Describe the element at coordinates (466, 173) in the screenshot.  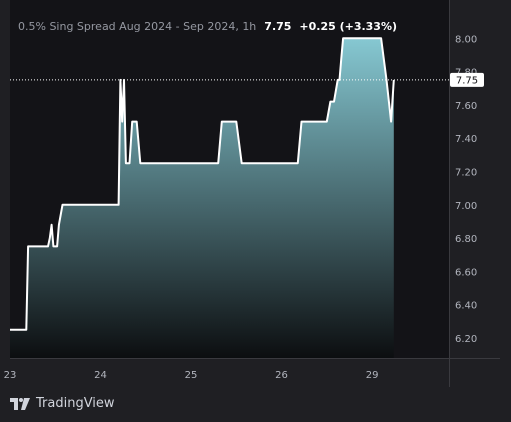
I see `y-tick-label: 7.20` at that location.